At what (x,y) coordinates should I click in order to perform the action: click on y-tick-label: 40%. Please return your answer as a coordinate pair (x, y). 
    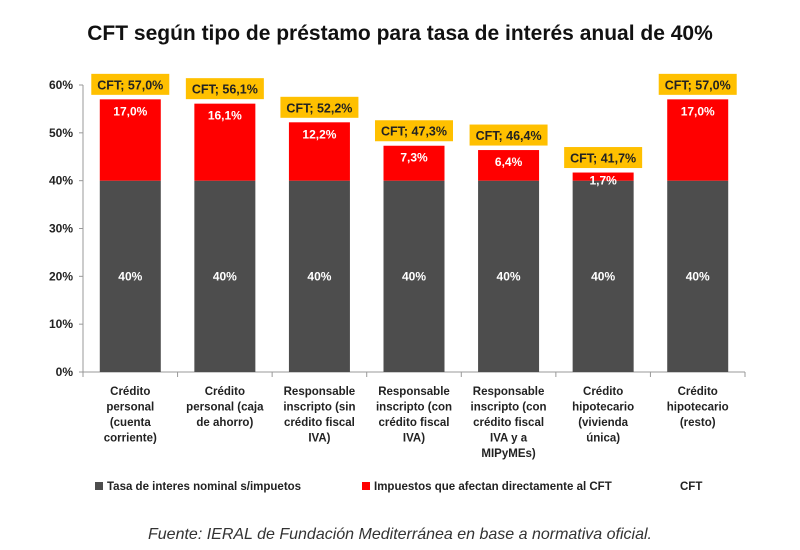
    Looking at the image, I should click on (61, 181).